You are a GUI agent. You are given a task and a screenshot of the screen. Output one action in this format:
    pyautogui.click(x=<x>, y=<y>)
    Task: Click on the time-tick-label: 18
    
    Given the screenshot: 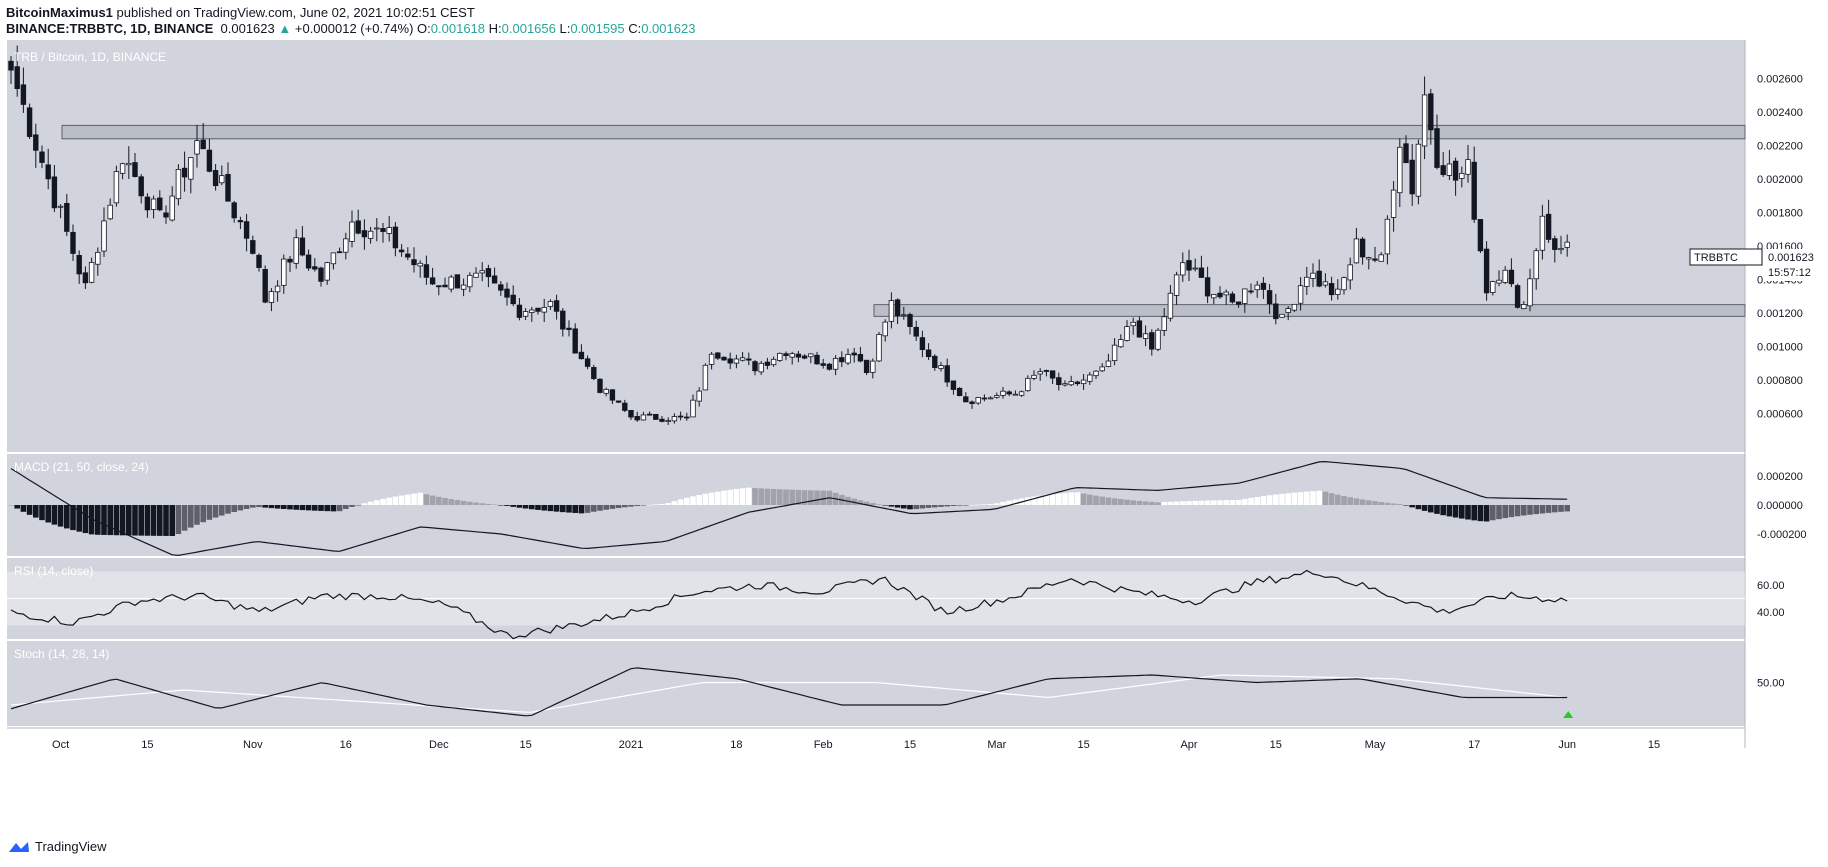 What is the action you would take?
    pyautogui.click(x=736, y=745)
    